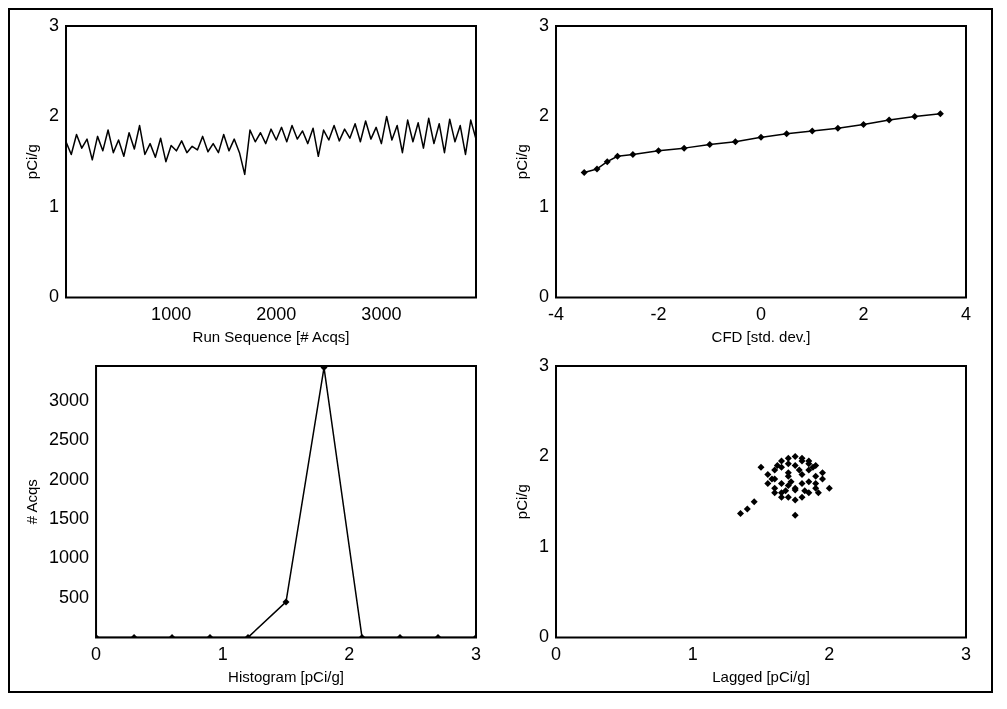 Image resolution: width=1007 pixels, height=709 pixels. Describe the element at coordinates (761, 337) in the screenshot. I see `x-axis-title: CFD [std. dev.]` at that location.